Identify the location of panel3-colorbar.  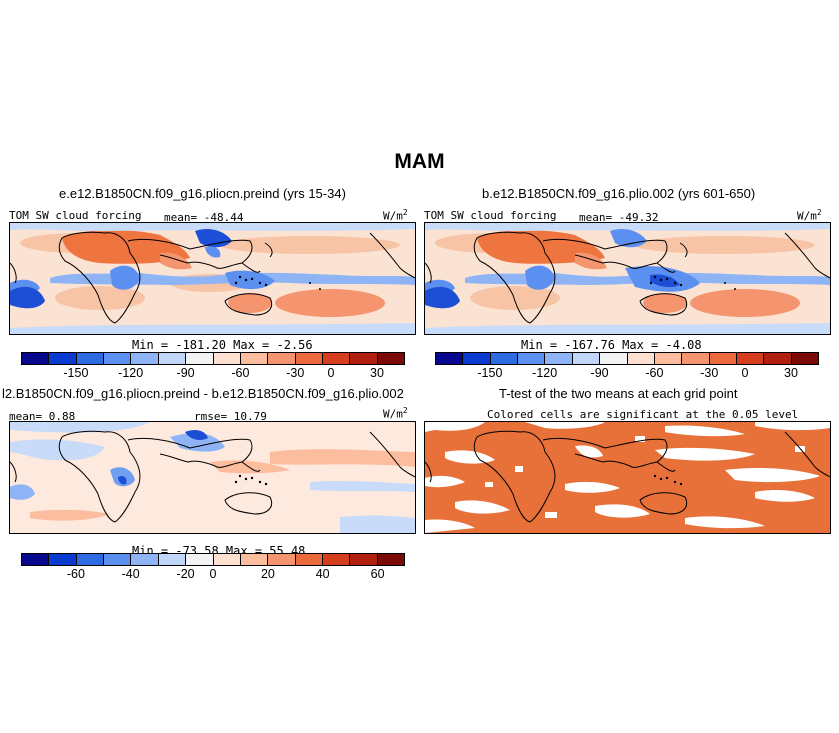
(213, 559).